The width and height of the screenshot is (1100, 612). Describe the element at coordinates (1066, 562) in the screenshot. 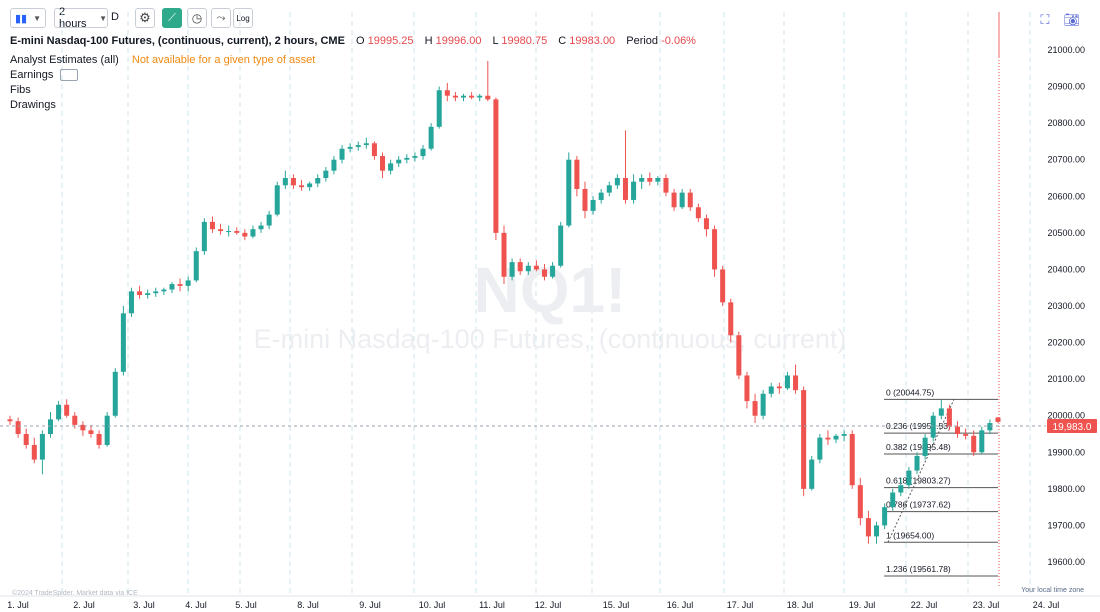

I see `price-tick-label: 19600.00` at that location.